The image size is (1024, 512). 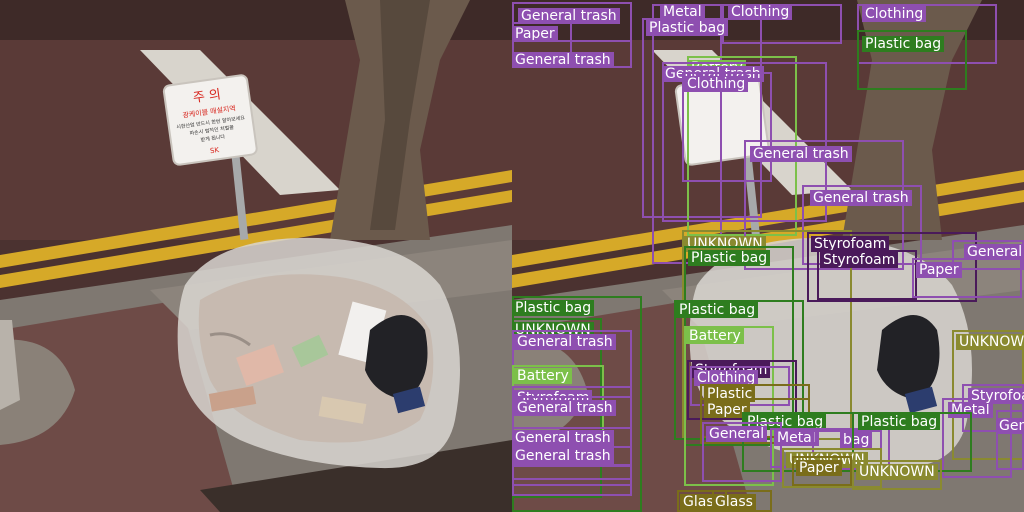 What do you see at coordinates (207, 96) in the screenshot?
I see `sign-heading: 주 의` at bounding box center [207, 96].